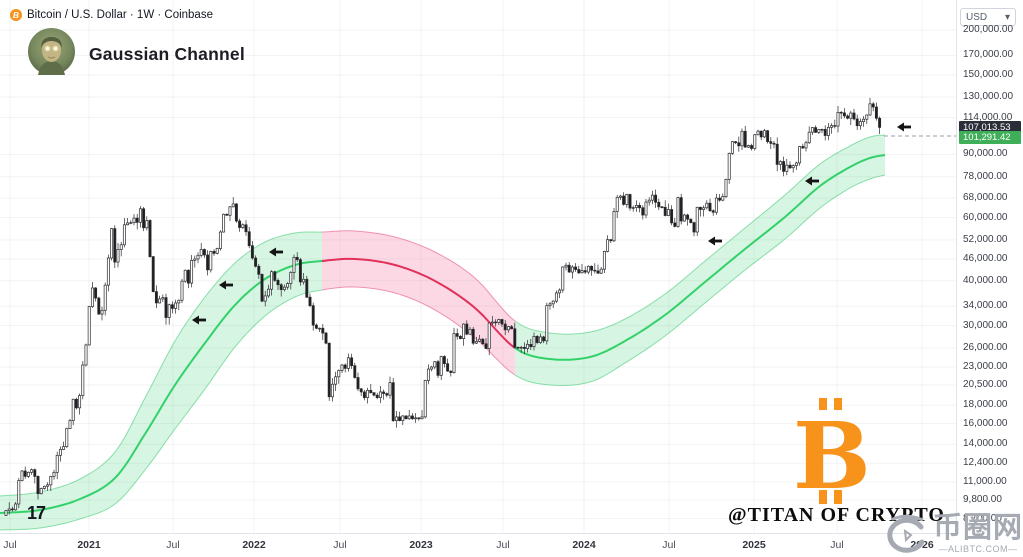 The image size is (1023, 557). I want to click on currency-selector: USD ▾, so click(988, 17).